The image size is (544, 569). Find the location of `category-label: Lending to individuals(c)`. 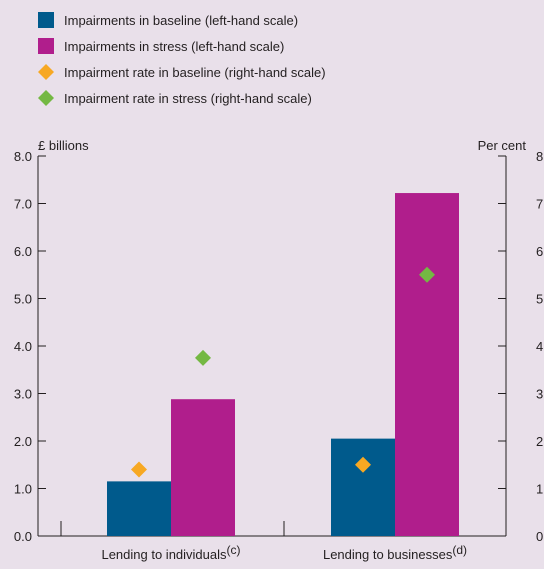

category-label: Lending to individuals(c) is located at coordinates (170, 552).